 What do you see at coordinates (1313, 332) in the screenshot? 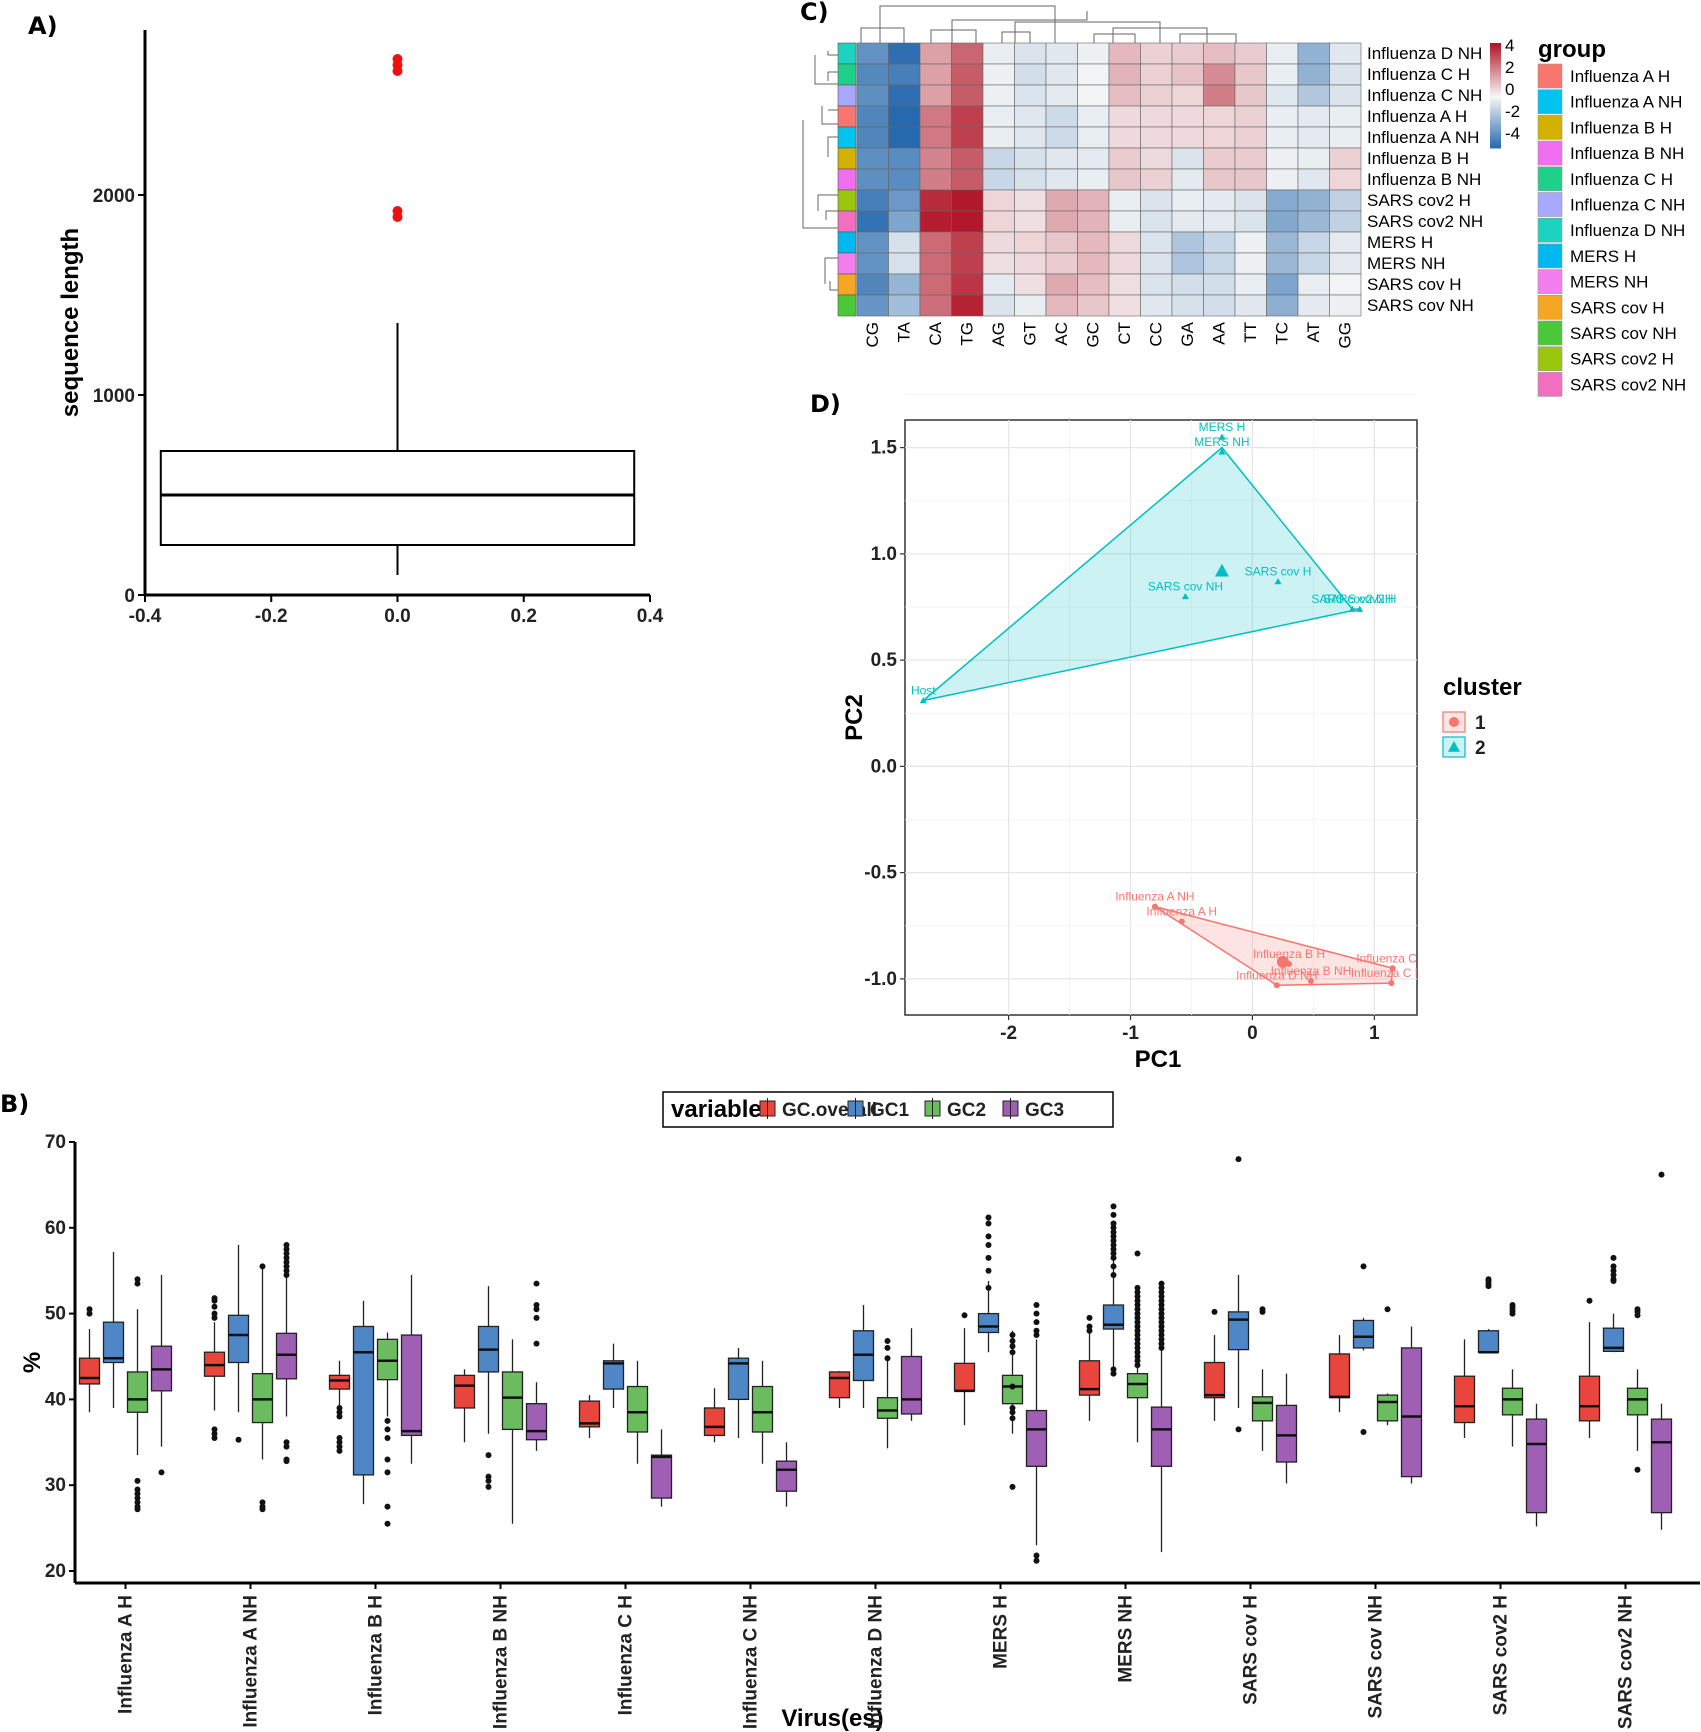
I see `c-column-label: AT` at bounding box center [1313, 332].